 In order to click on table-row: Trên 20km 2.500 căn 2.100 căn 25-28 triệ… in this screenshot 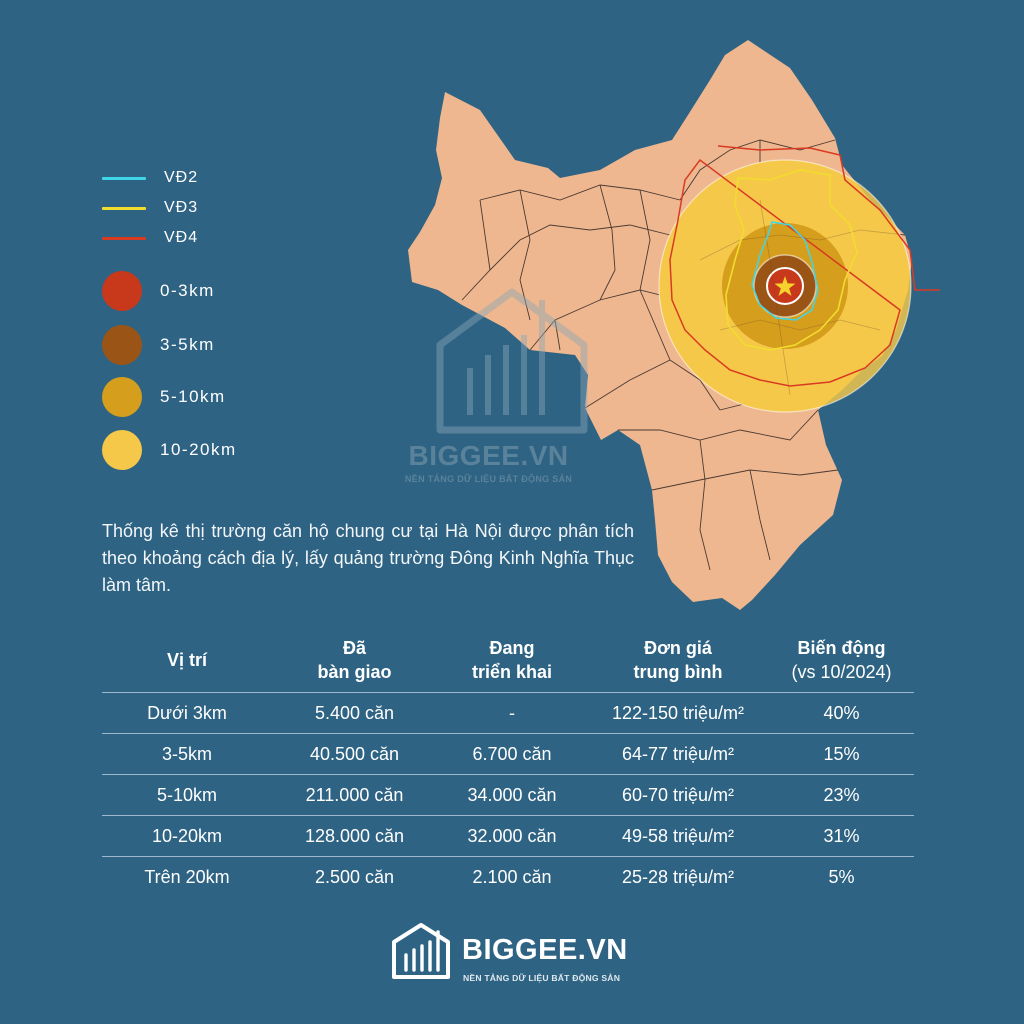, I will do `click(508, 877)`.